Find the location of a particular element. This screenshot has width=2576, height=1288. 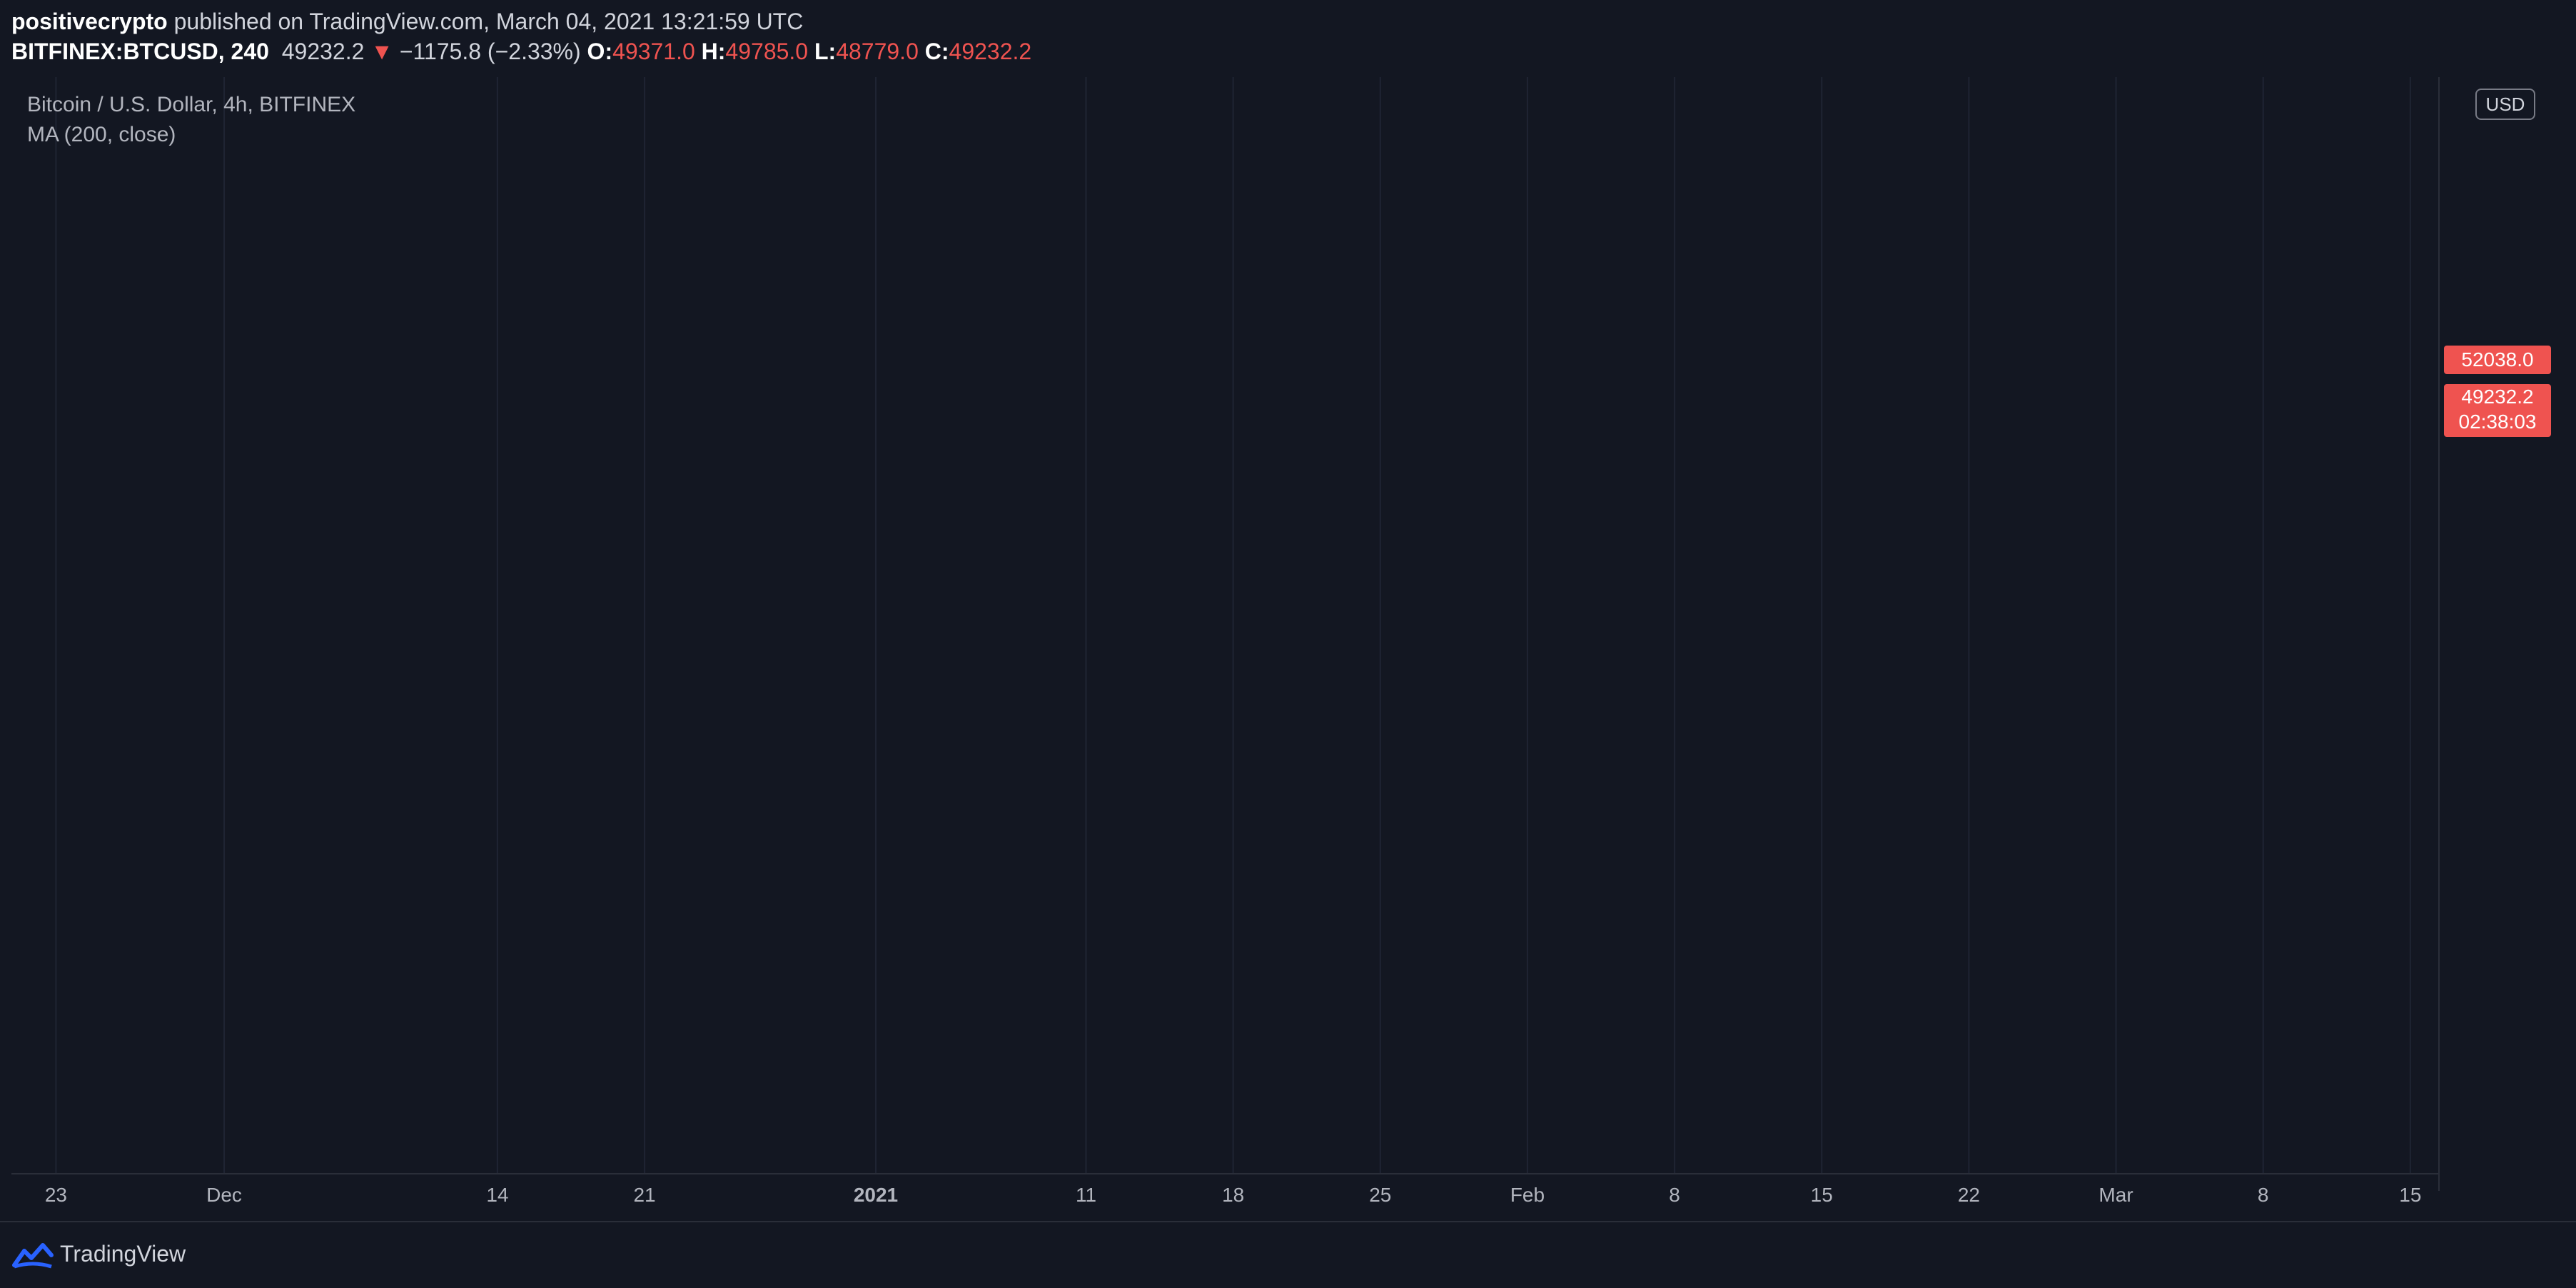

x-tick-label: Mar is located at coordinates (2115, 1195).